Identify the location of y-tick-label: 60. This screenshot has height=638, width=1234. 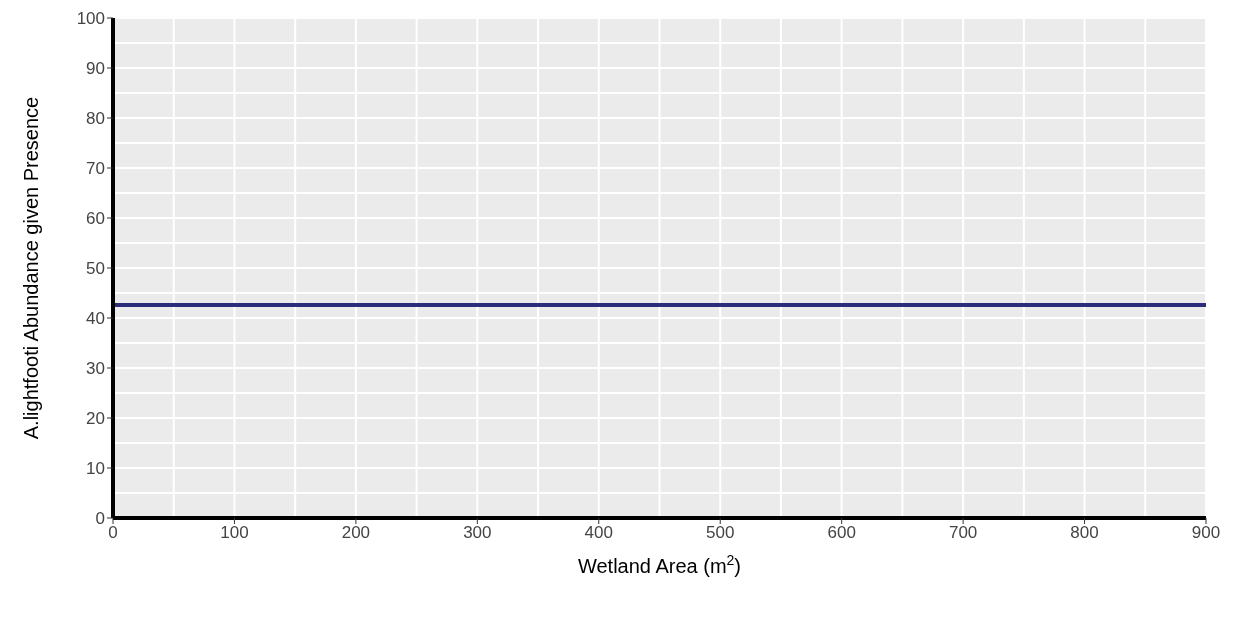
(95, 219).